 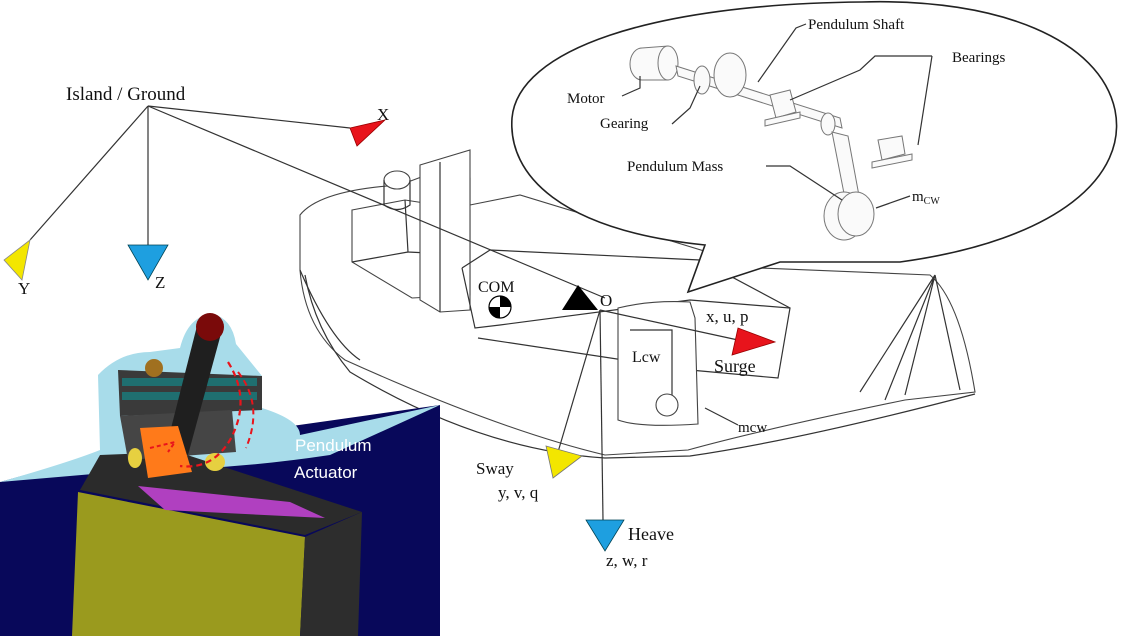 I want to click on motor-label: Motor, so click(x=586, y=99).